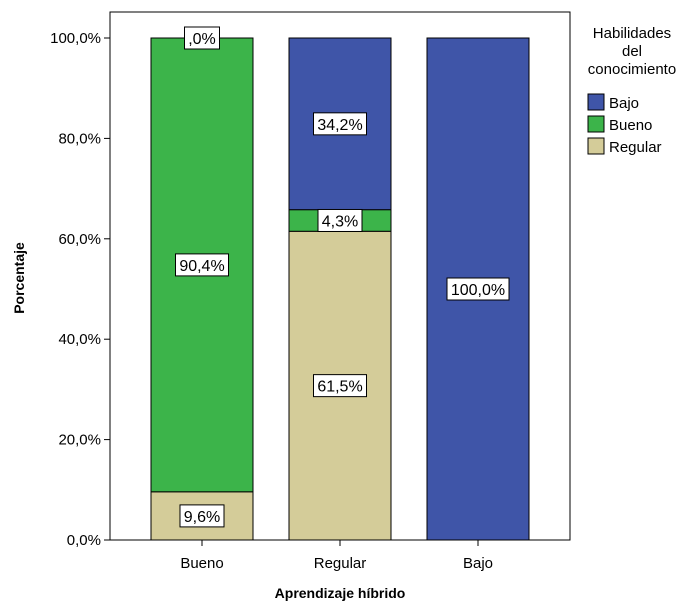 This screenshot has height=603, width=694. I want to click on data-label: ,0%, so click(202, 38).